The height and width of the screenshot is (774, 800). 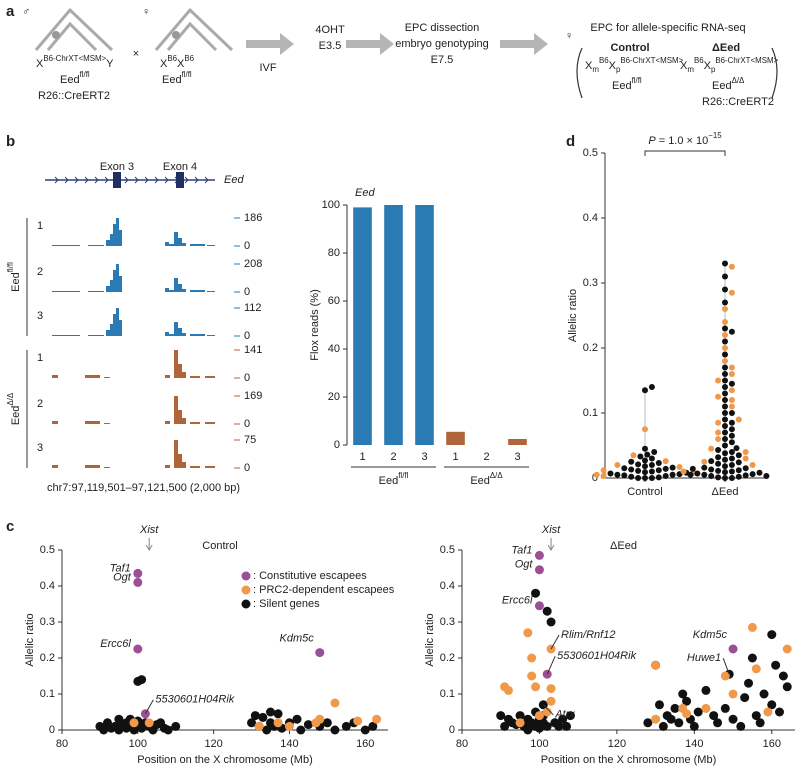 I want to click on row-label: 3, so click(x=40, y=448).